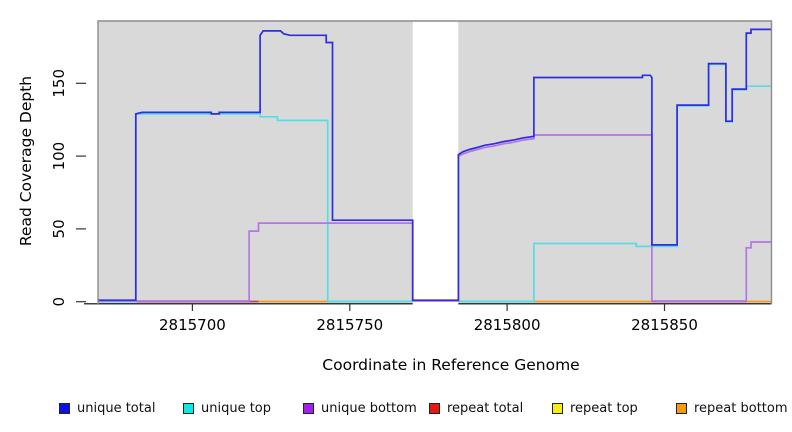 This screenshot has width=792, height=432. I want to click on legend-item-repeat-bottom: repeat bottom, so click(732, 408).